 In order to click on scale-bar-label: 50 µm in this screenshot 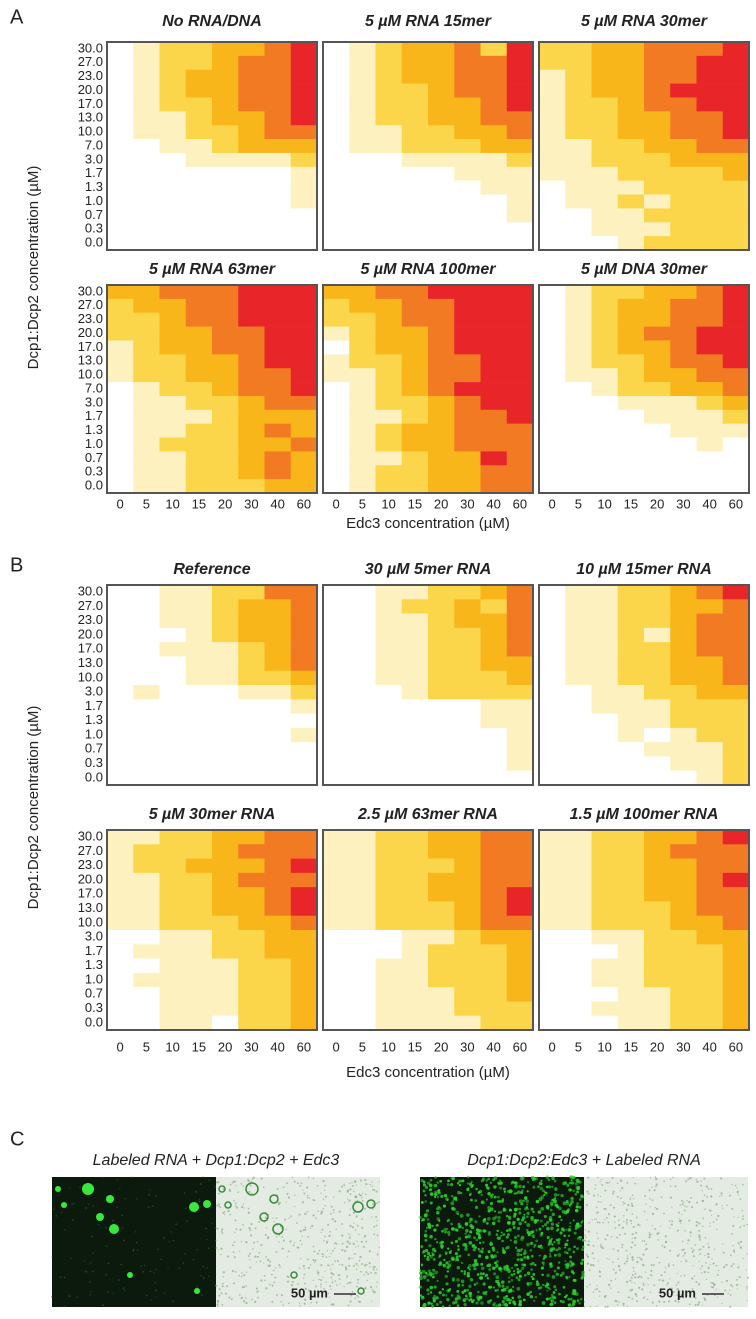, I will do `click(677, 1292)`.